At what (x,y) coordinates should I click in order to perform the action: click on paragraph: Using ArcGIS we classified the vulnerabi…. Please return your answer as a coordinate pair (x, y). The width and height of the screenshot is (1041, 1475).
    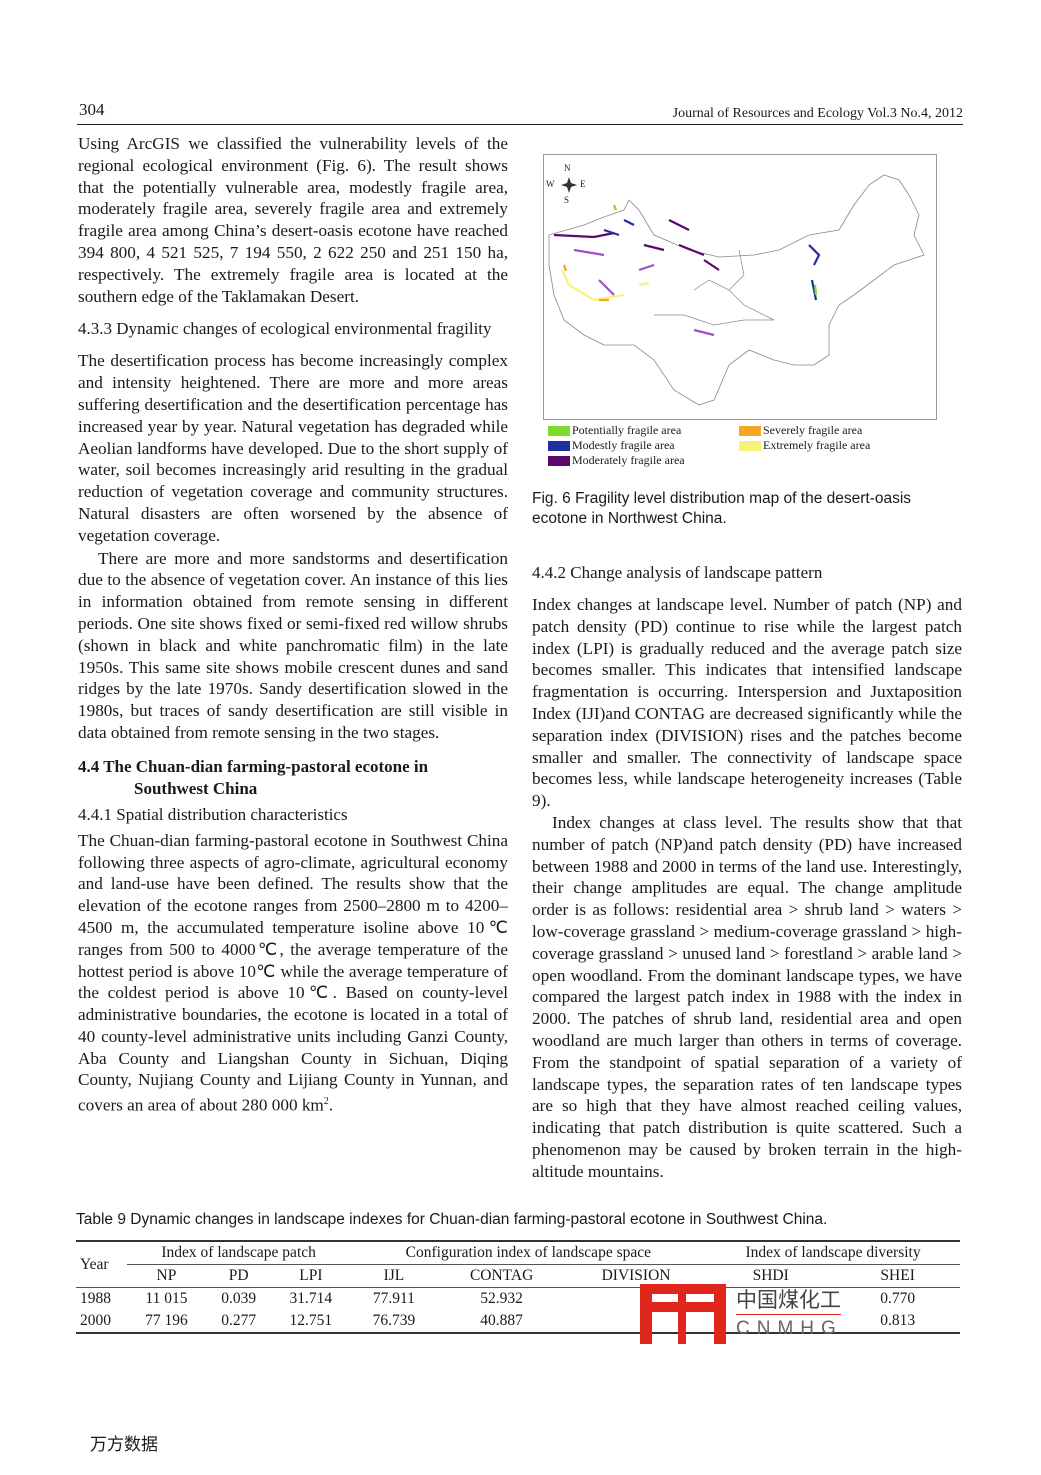
    Looking at the image, I should click on (293, 220).